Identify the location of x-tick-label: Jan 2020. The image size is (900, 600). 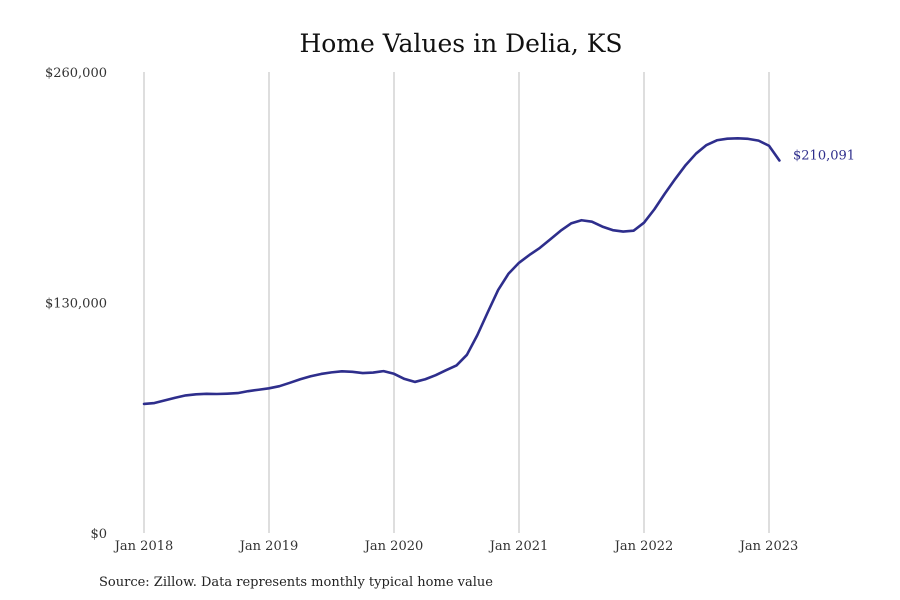
(393, 546).